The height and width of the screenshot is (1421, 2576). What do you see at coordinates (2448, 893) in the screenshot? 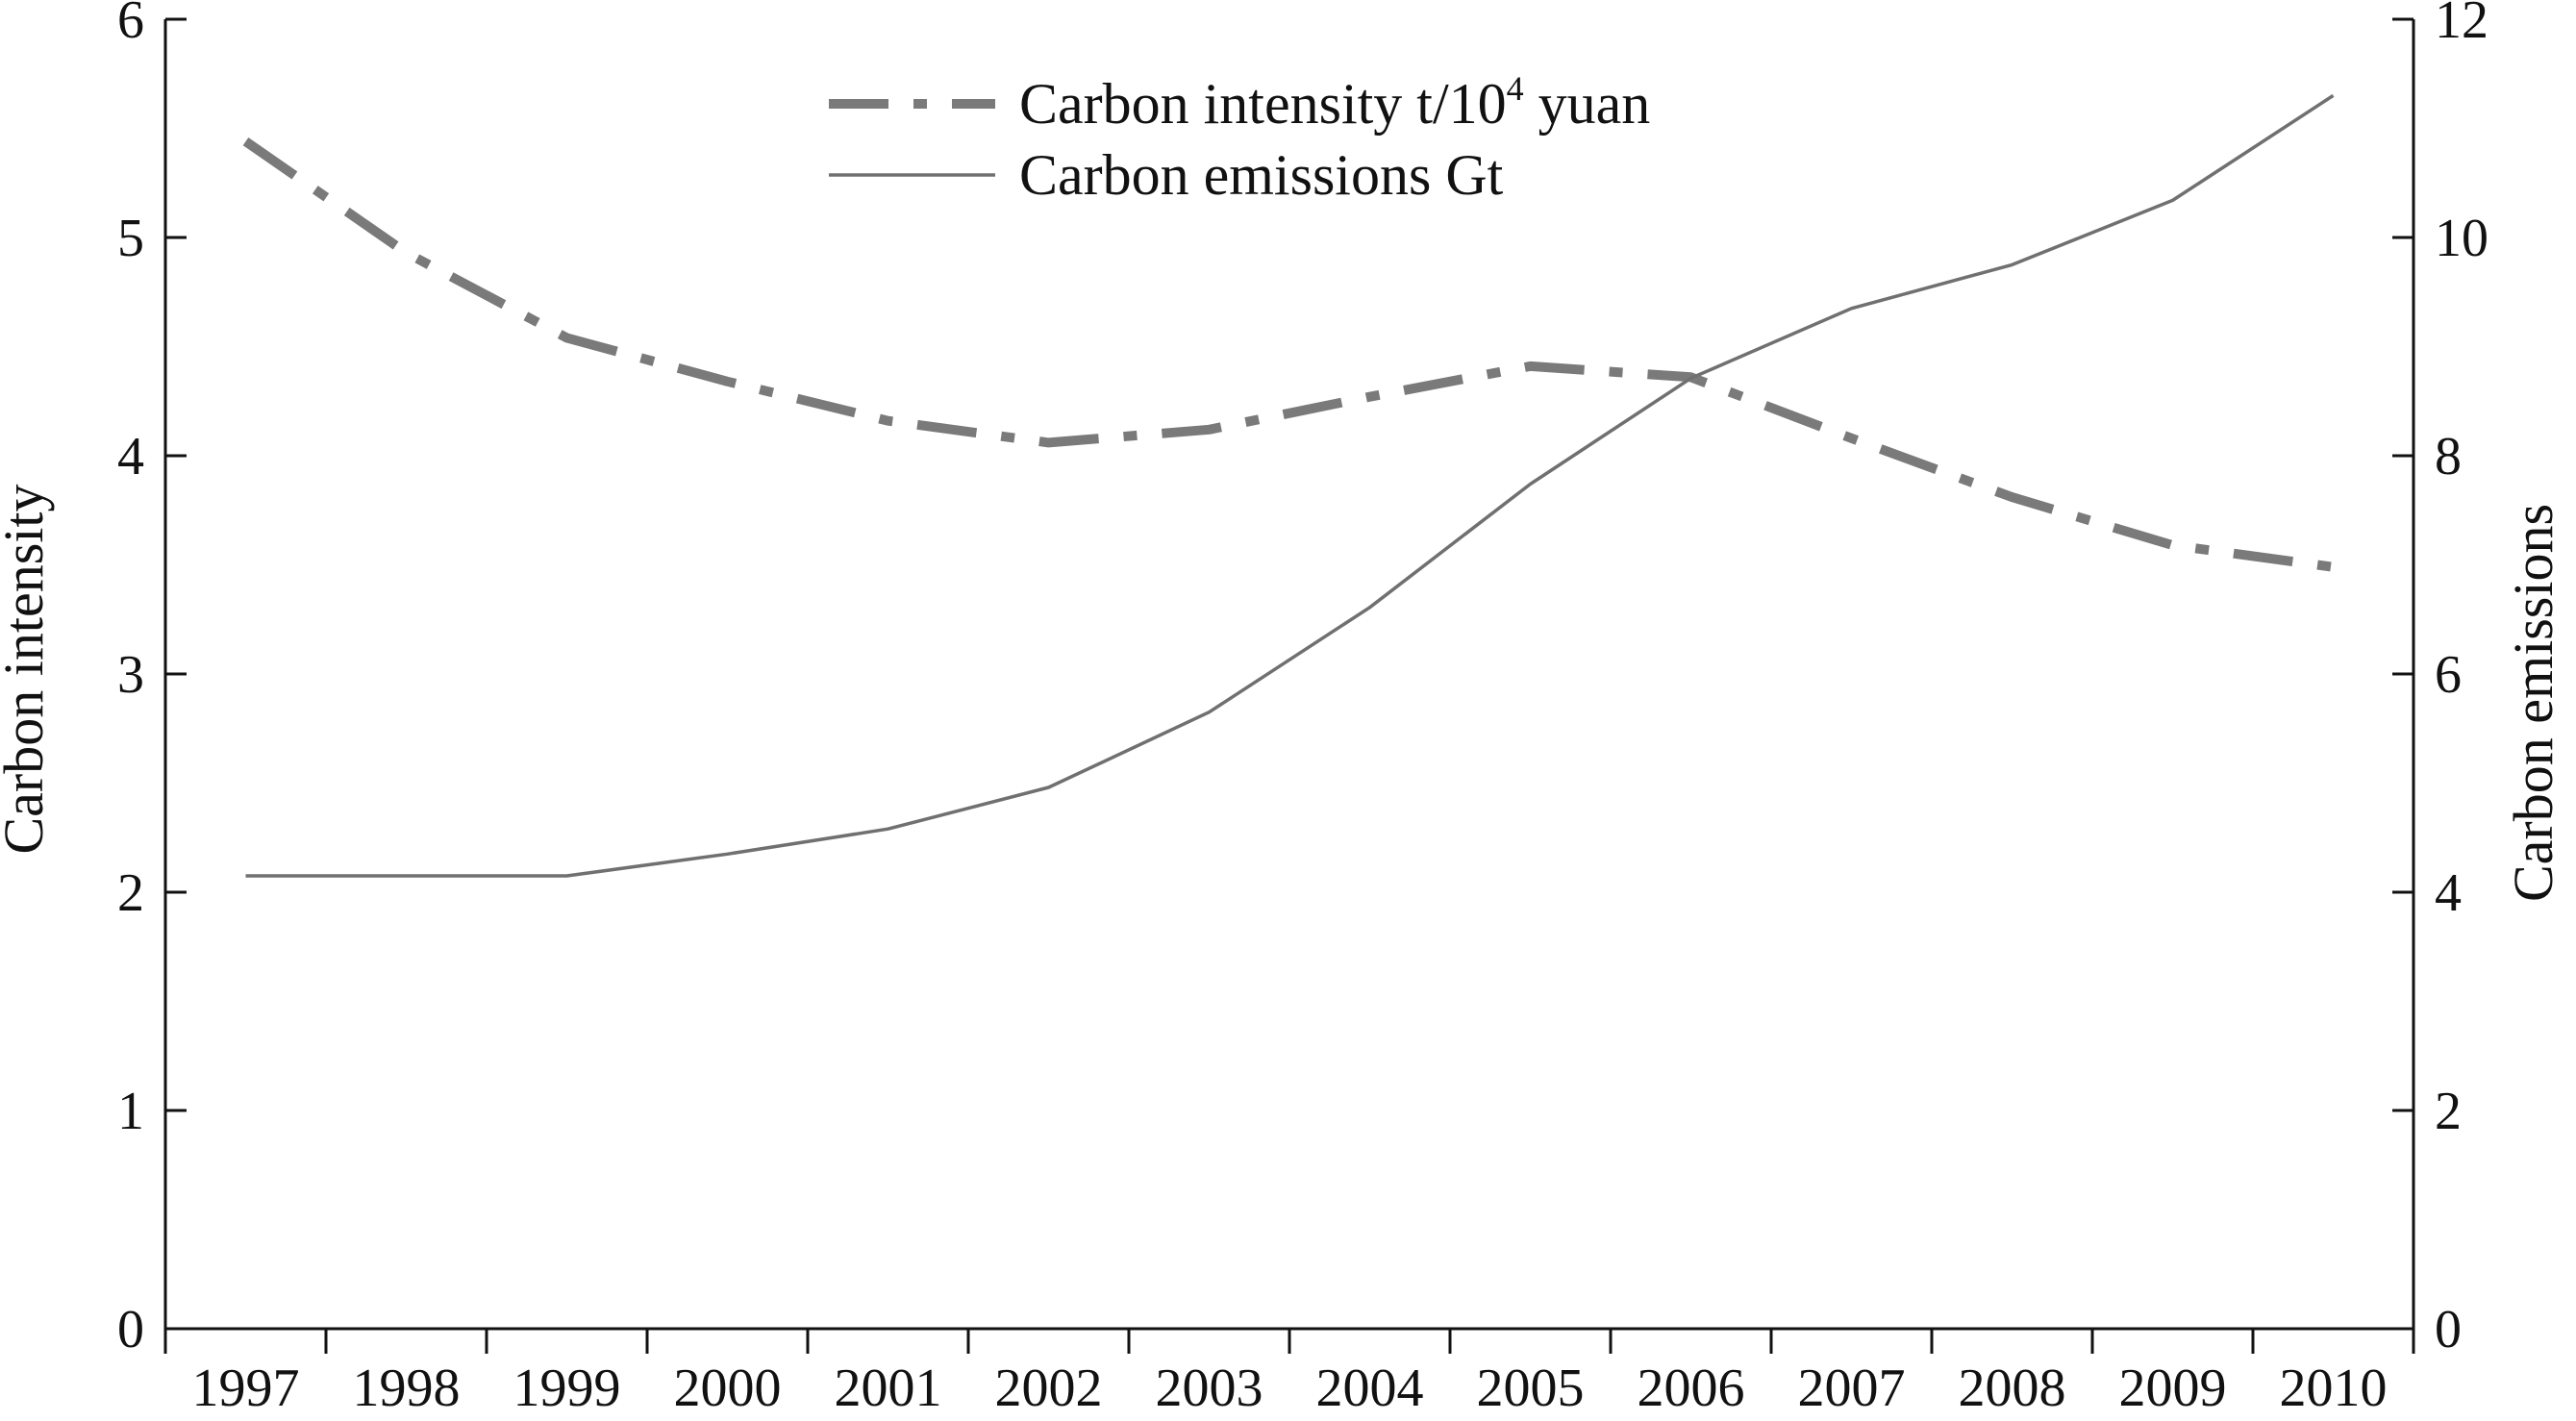
I see `right-axis-tick-label: 4` at bounding box center [2448, 893].